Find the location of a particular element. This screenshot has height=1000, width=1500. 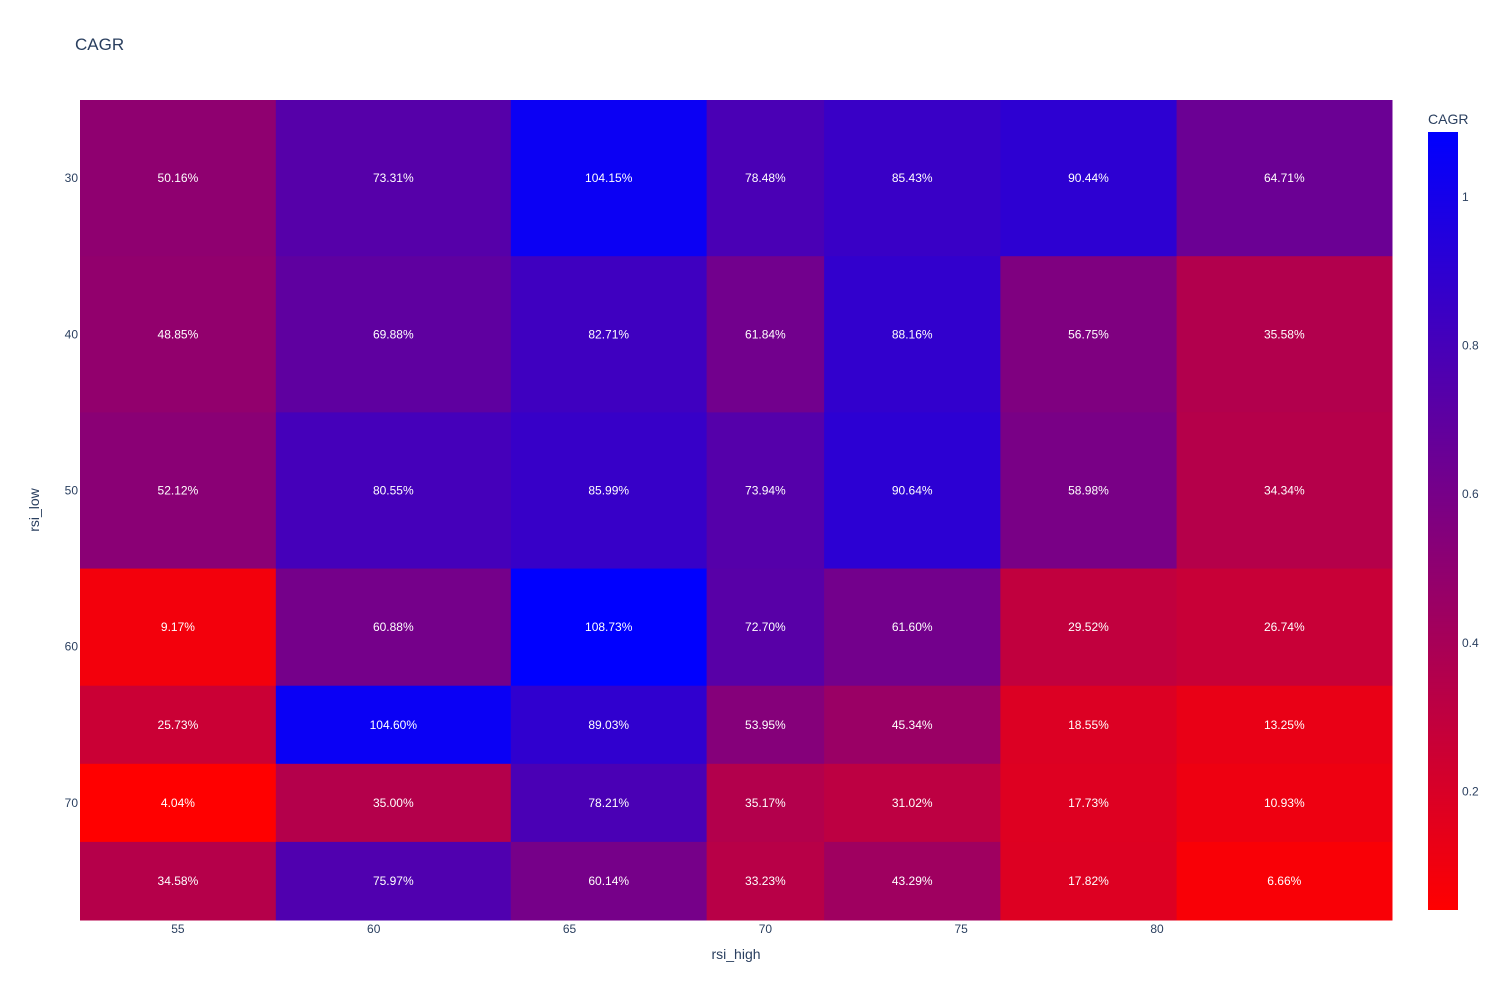

y-axis-ticks: 30 40 50 60 70 is located at coordinates (72, 490).